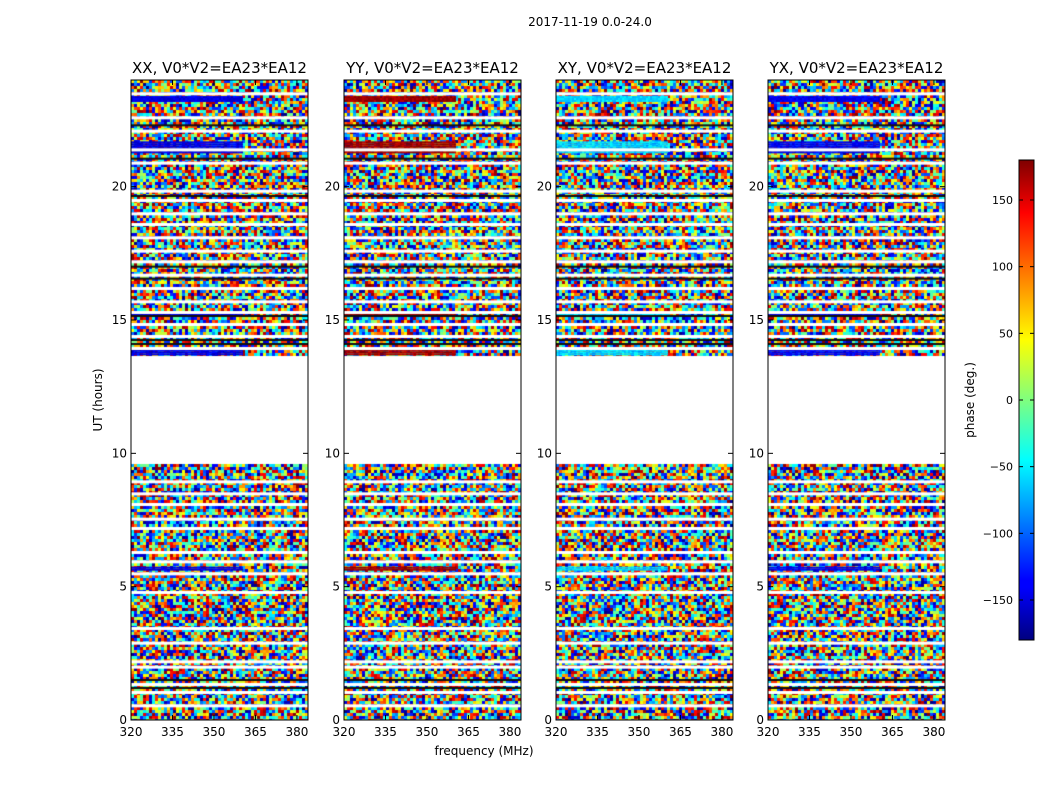 This screenshot has height=800, width=1050. What do you see at coordinates (970, 400) in the screenshot?
I see `colorbar-label: phase (deg.)` at bounding box center [970, 400].